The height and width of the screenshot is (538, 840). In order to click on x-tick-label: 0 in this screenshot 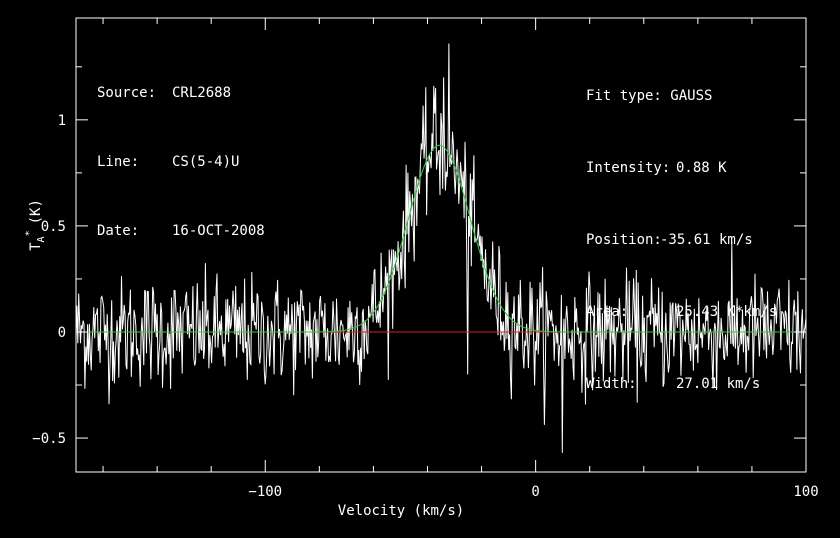, I will do `click(535, 492)`.